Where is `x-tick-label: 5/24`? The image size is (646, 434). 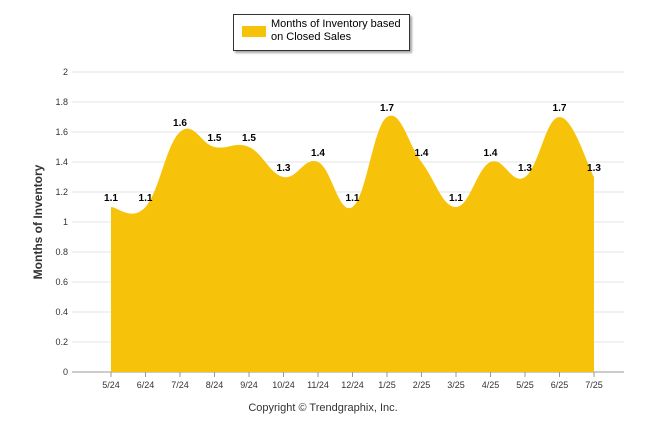 x-tick-label: 5/24 is located at coordinates (111, 385).